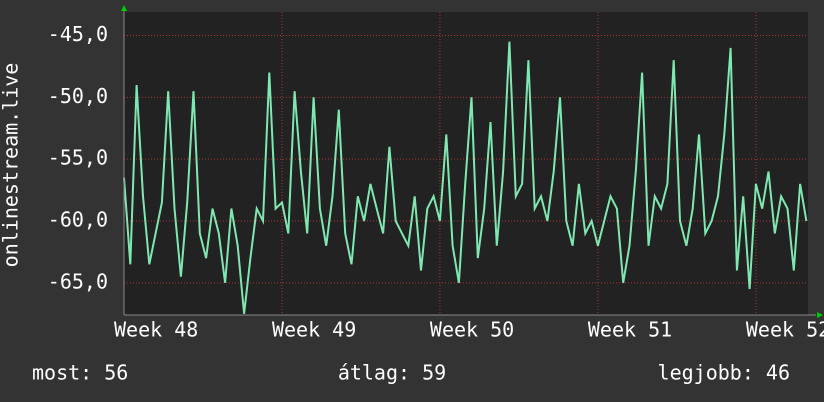 This screenshot has width=824, height=402. Describe the element at coordinates (472, 330) in the screenshot. I see `x-tick-label: Week 50` at that location.